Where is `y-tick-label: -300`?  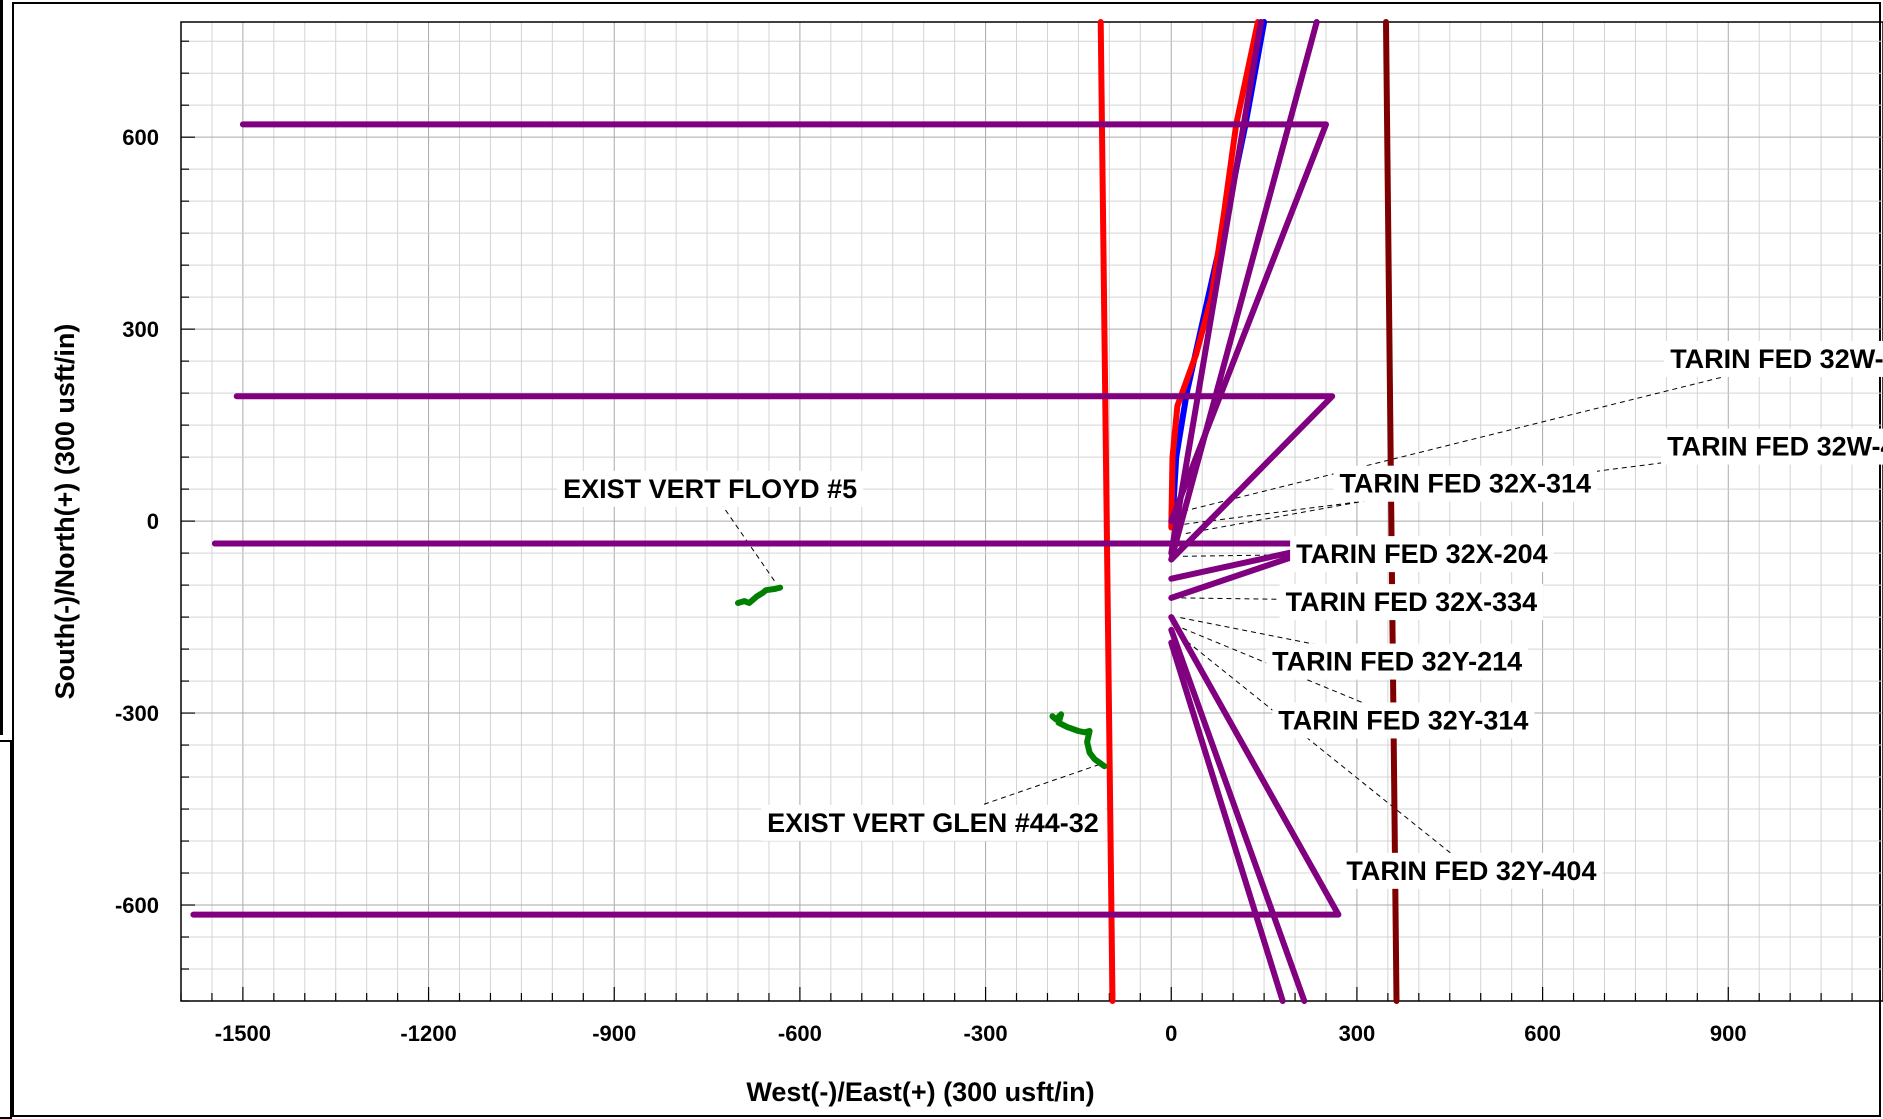
y-tick-label: -300 is located at coordinates (137, 713).